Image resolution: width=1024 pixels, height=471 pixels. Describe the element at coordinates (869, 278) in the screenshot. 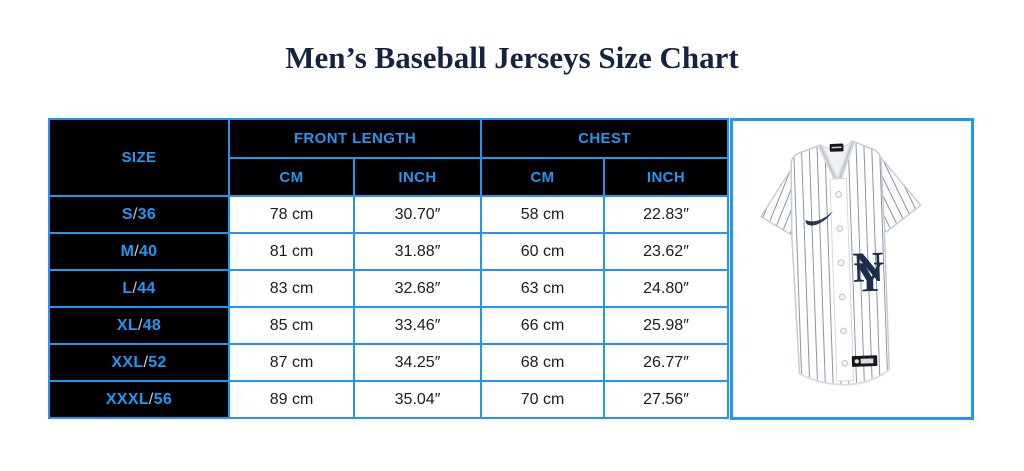

I see `svg-text: Y` at that location.